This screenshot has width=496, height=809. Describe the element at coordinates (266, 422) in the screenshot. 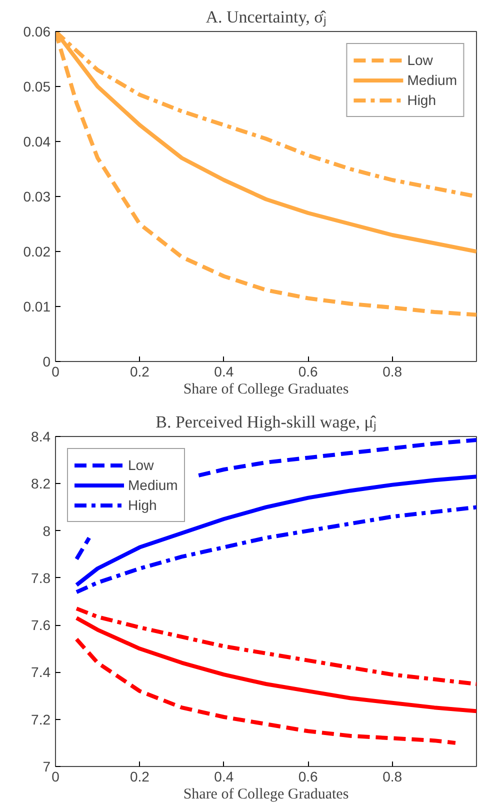

I see `chart-title: B. Perceived High-skill wage, μ̂ⱼ` at that location.